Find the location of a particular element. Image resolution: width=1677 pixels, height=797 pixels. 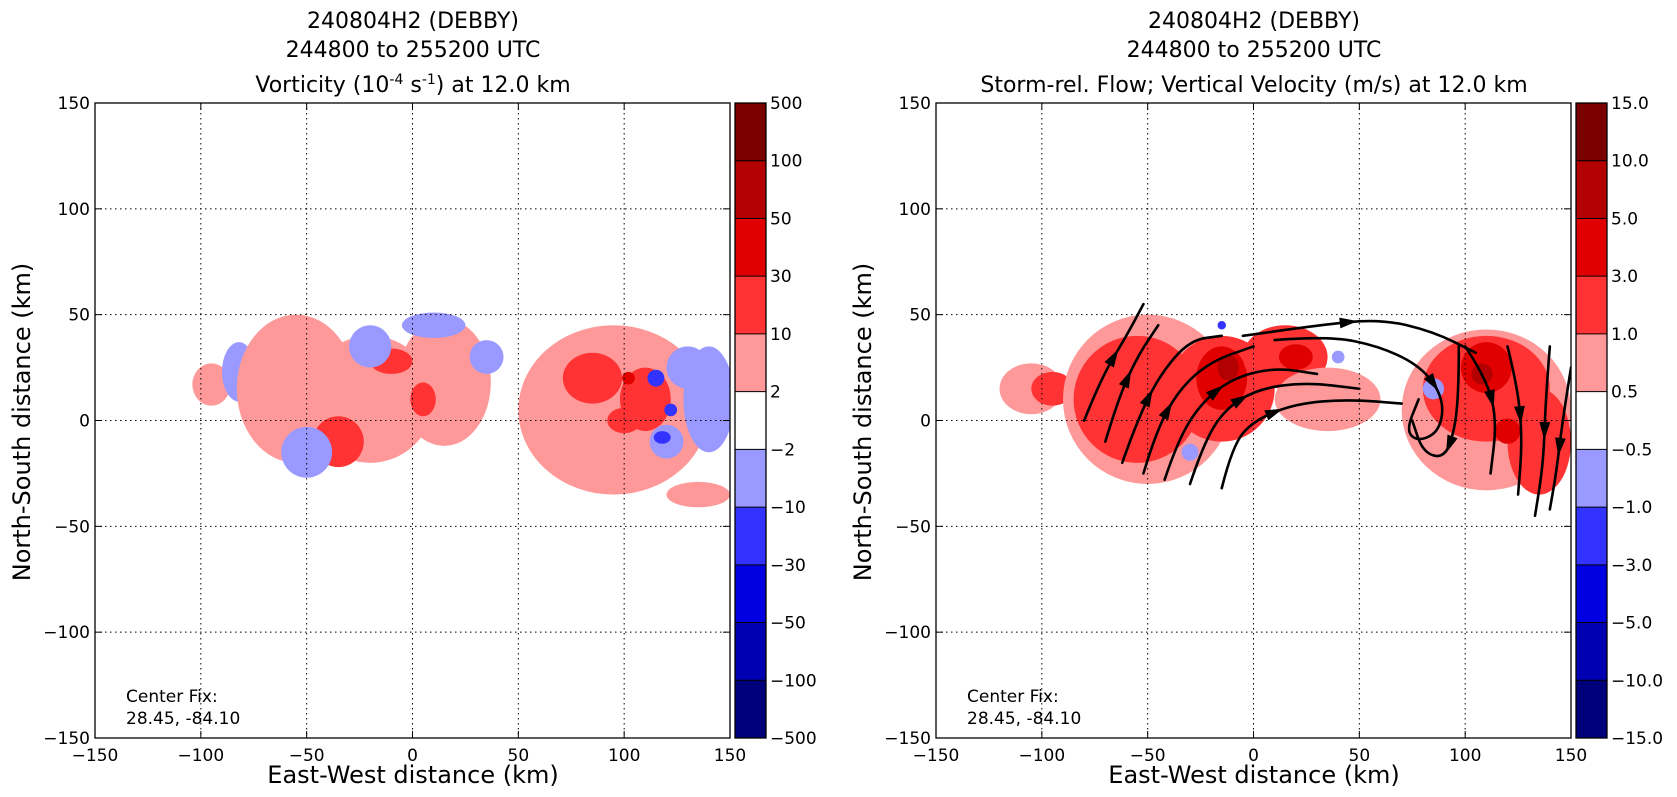

velocity-ytick-label: 150 is located at coordinates (915, 104).